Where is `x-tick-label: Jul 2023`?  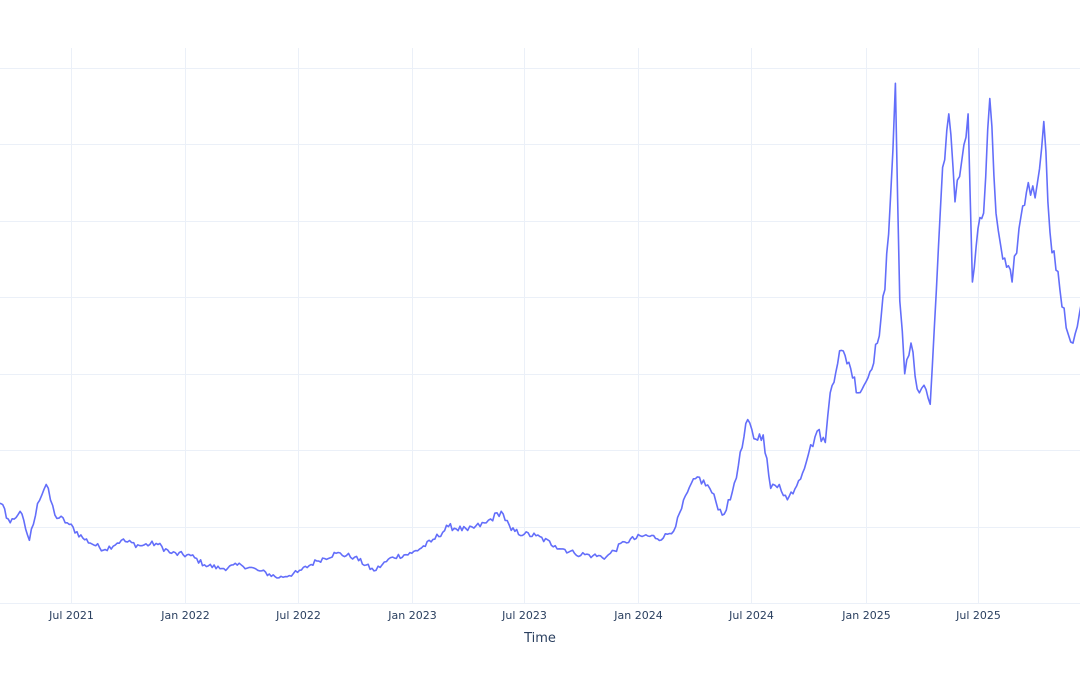 x-tick-label: Jul 2023 is located at coordinates (524, 615).